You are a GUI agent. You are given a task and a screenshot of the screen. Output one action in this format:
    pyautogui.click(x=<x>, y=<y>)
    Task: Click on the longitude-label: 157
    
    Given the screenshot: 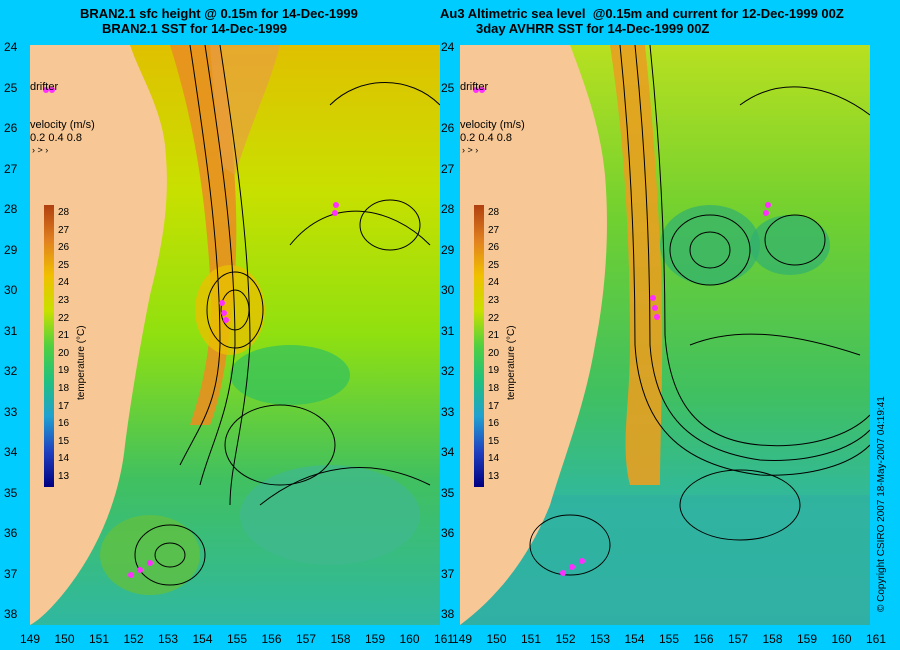 What is the action you would take?
    pyautogui.click(x=738, y=639)
    